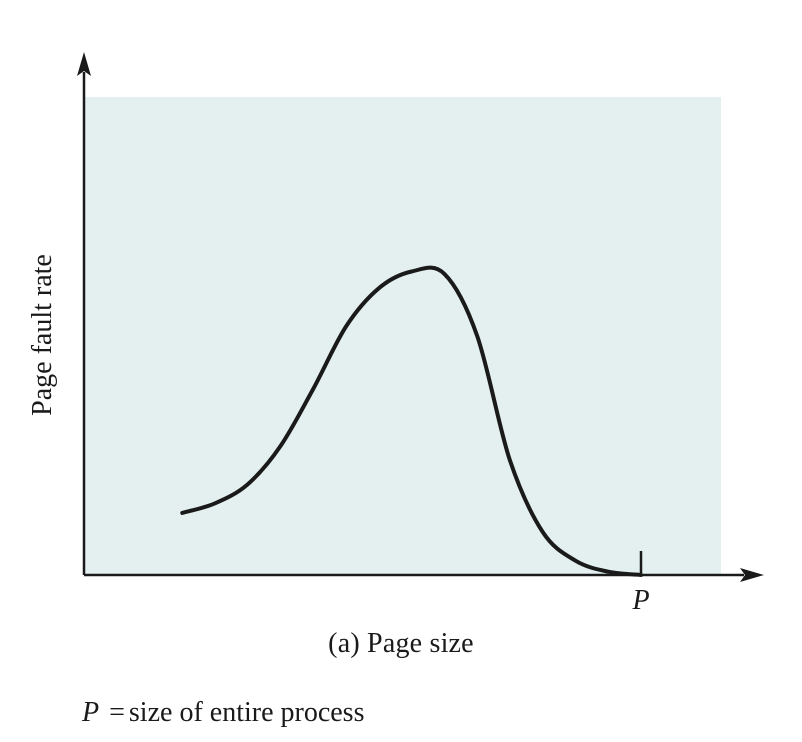 Image resolution: width=802 pixels, height=742 pixels. I want to click on x-axis-arrow, so click(752, 575).